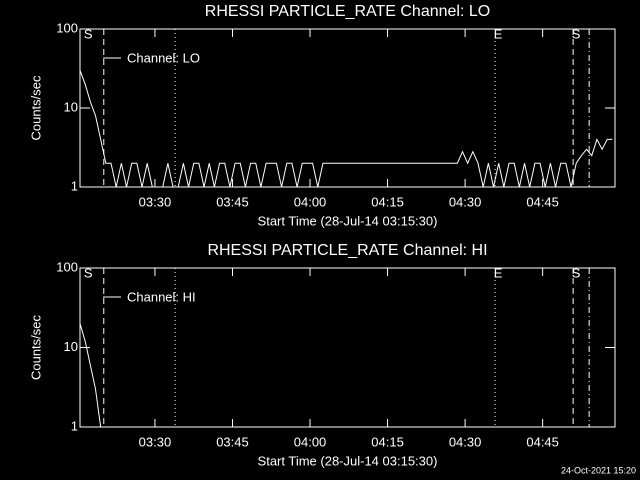  Describe the element at coordinates (161, 296) in the screenshot. I see `legend-label: Channel: HI` at that location.